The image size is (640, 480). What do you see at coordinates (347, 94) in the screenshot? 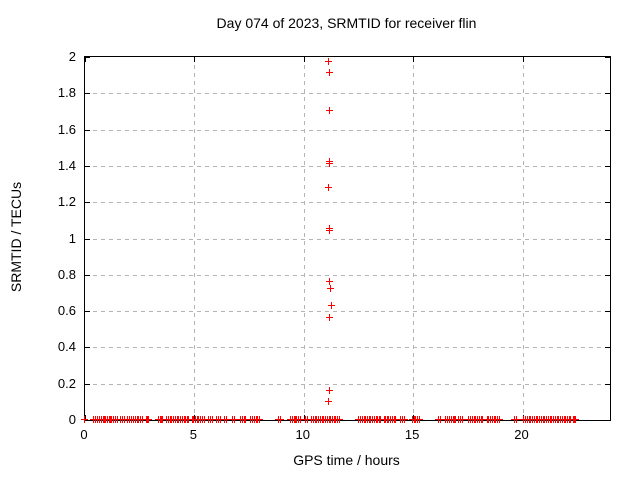
I see `gridline-y-1.8` at bounding box center [347, 94].